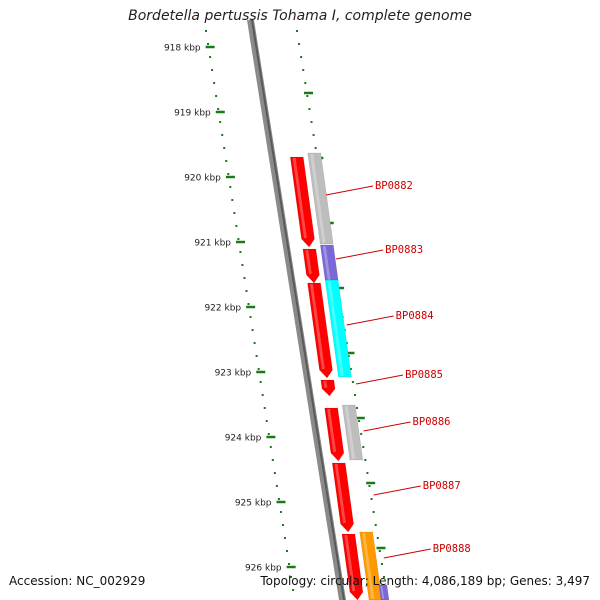 The image size is (600, 600). Describe the element at coordinates (222, 309) in the screenshot. I see `ruler-label: 922 kbp` at that location.